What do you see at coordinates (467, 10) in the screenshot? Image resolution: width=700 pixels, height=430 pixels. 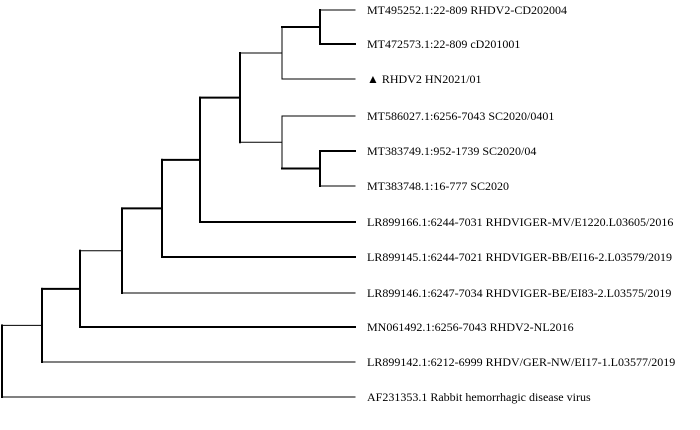 I see `leaf-label-l1: MT495252.1:22-809 RHDV2-CD202004` at bounding box center [467, 10].